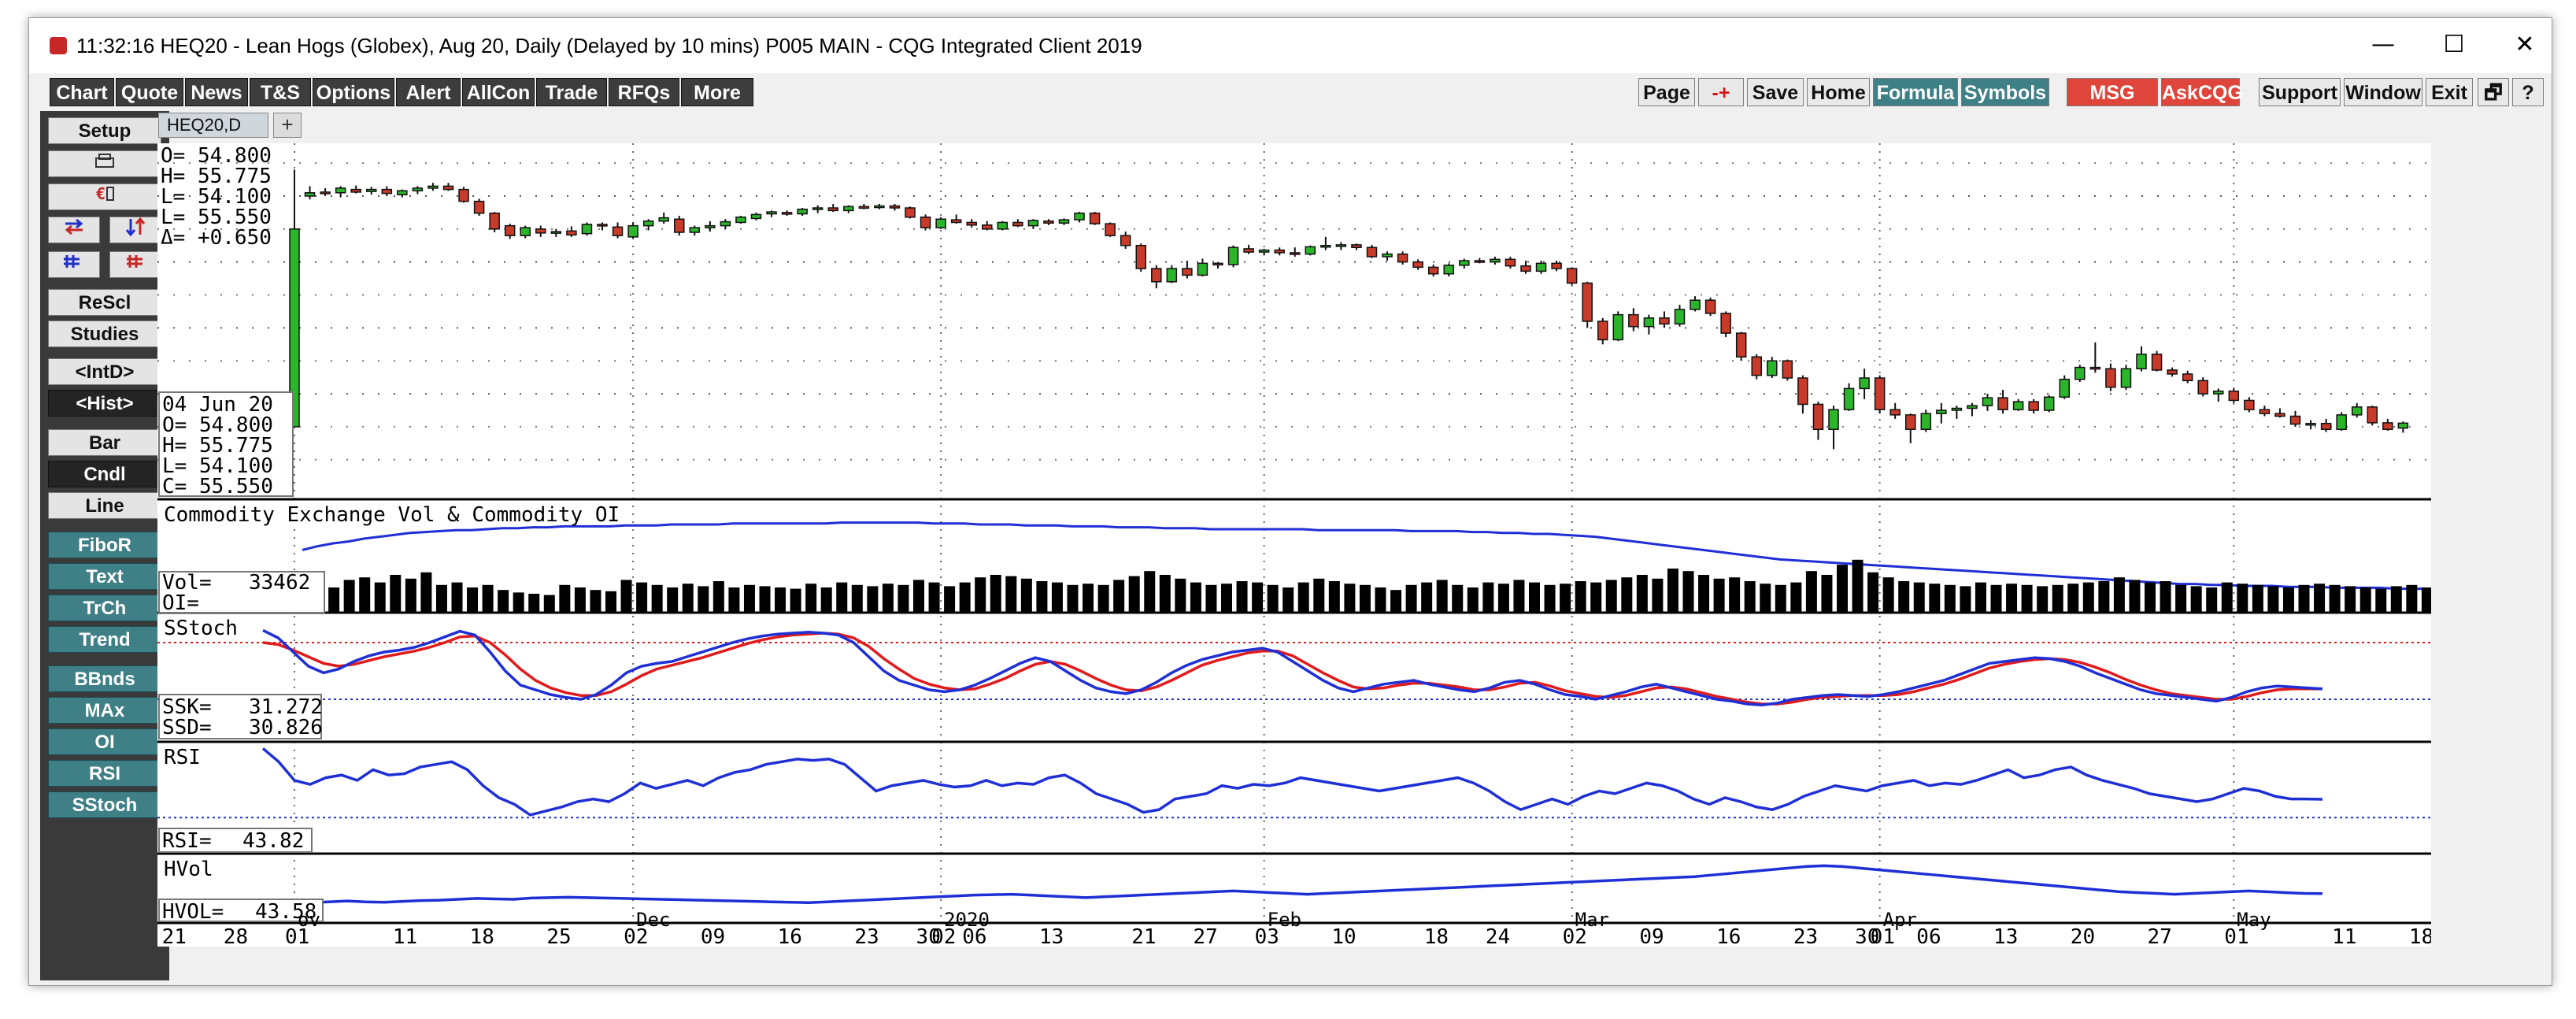  I want to click on add-tab-button: +, so click(287, 125).